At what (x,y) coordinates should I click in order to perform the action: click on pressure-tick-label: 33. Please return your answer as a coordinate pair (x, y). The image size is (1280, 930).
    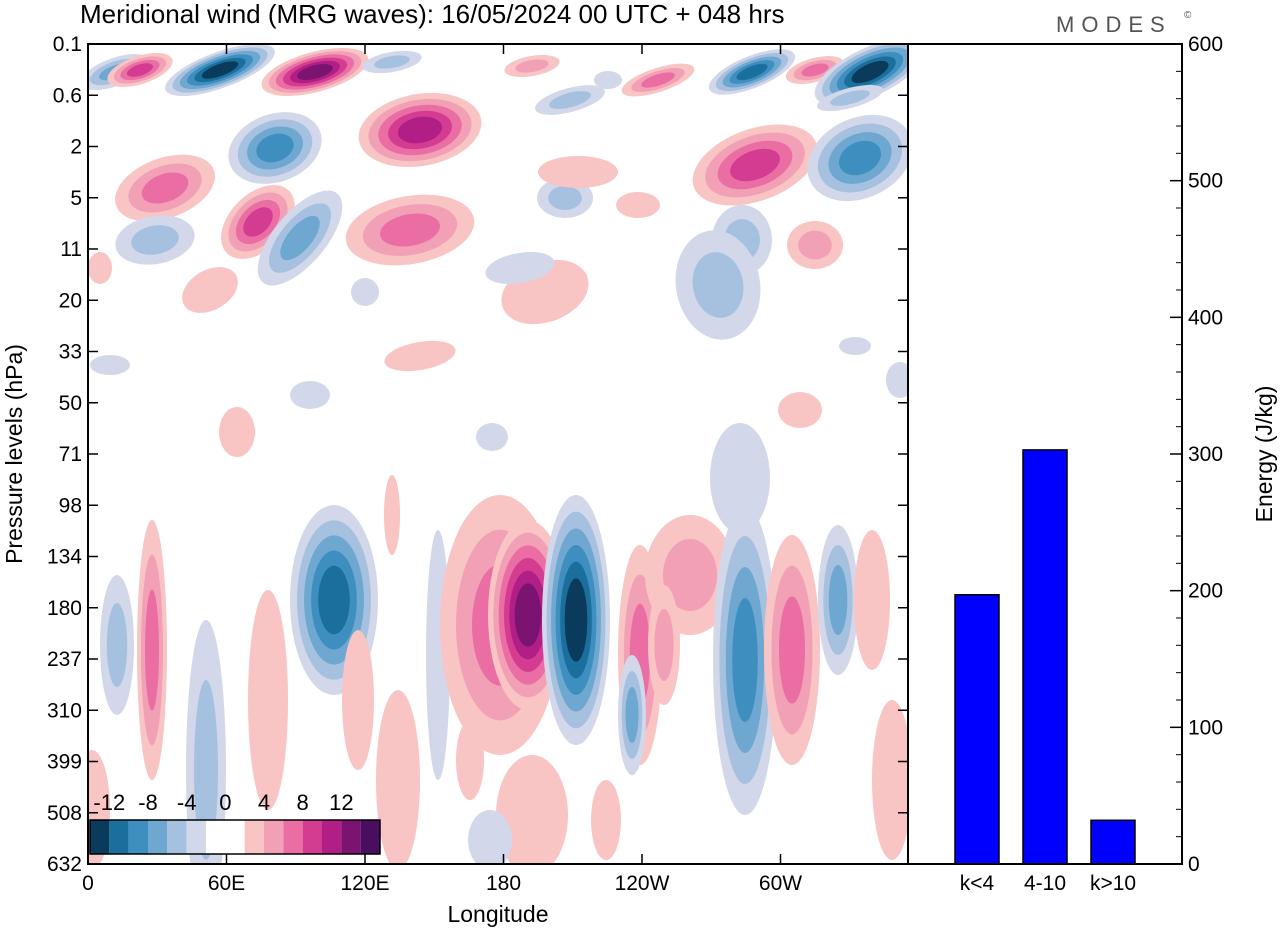
    Looking at the image, I should click on (70, 352).